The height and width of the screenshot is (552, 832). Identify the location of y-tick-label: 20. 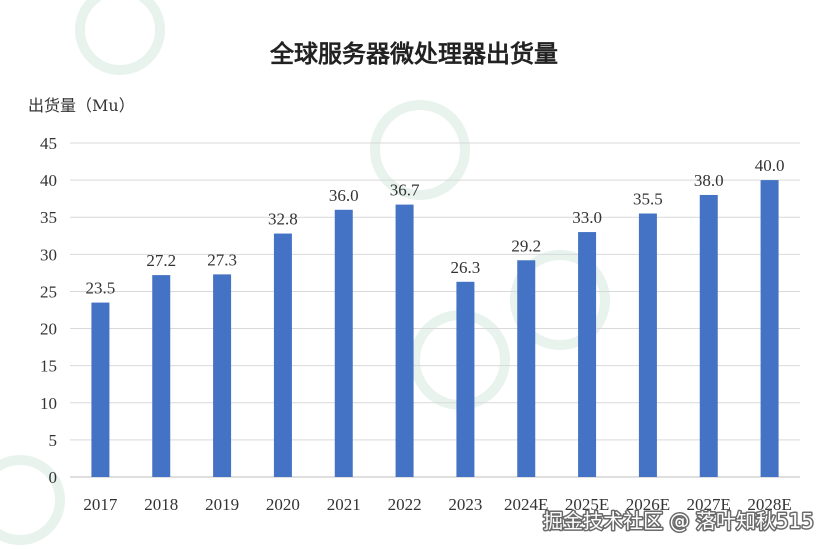
(48, 329).